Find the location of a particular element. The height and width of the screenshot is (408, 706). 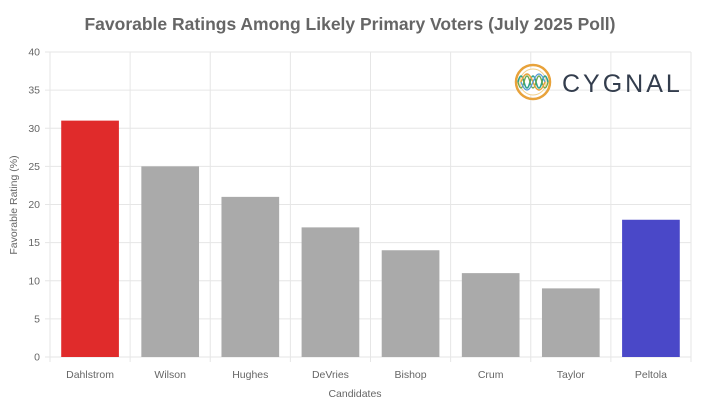

bar-dahlstrom is located at coordinates (90, 238).